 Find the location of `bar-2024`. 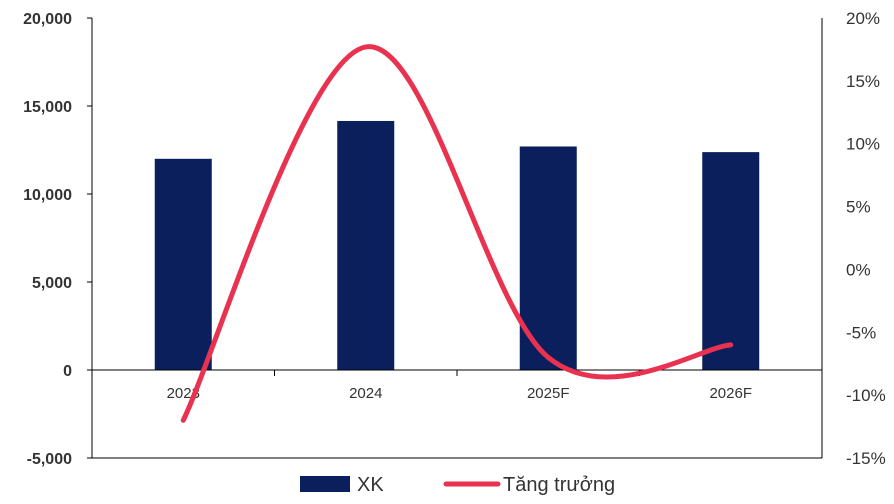

bar-2024 is located at coordinates (365, 245).